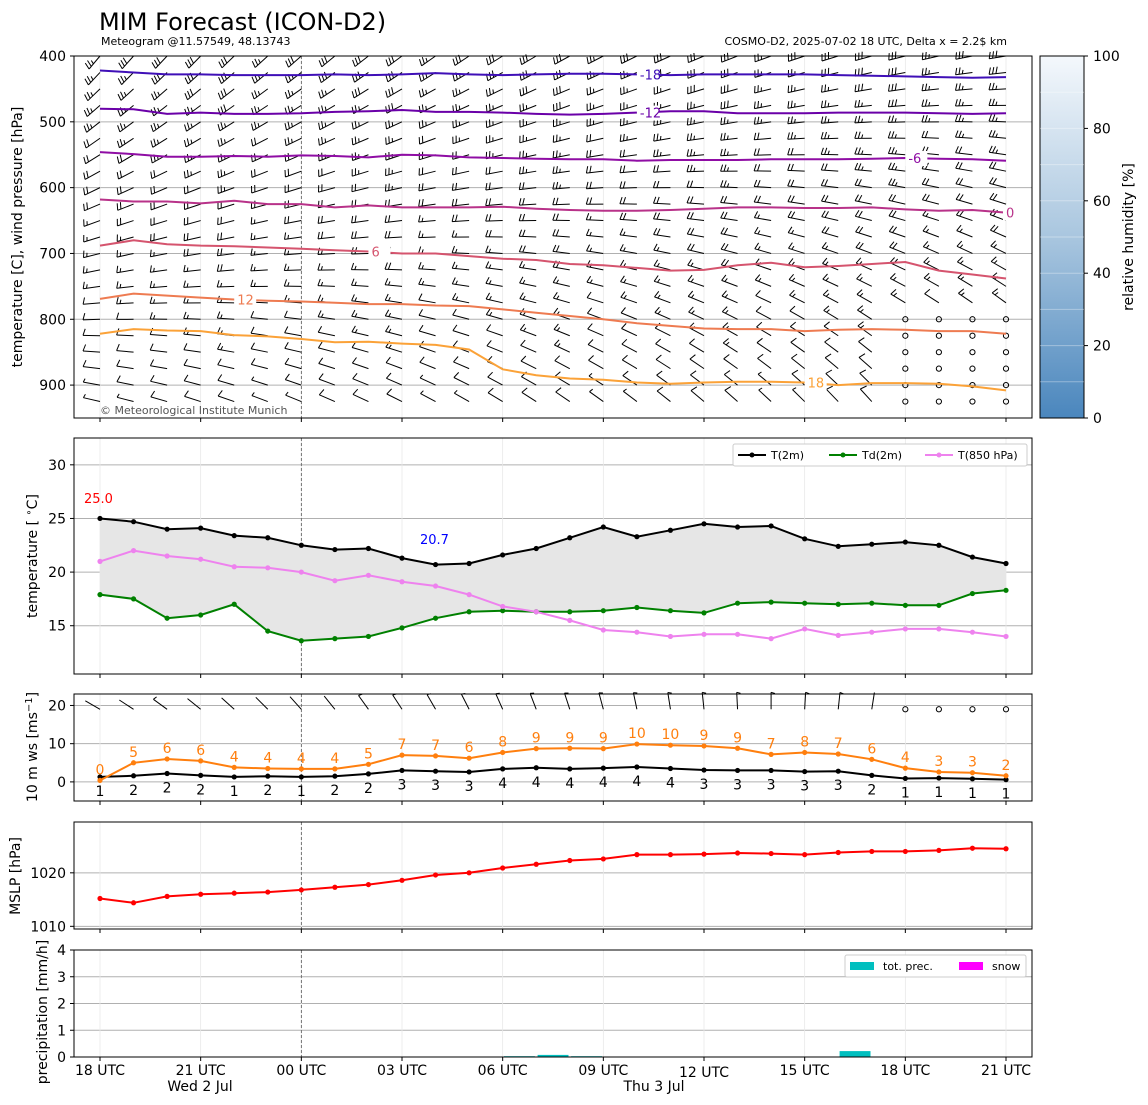  Describe the element at coordinates (553, 541) in the screenshot. I see `series-line` at that location.